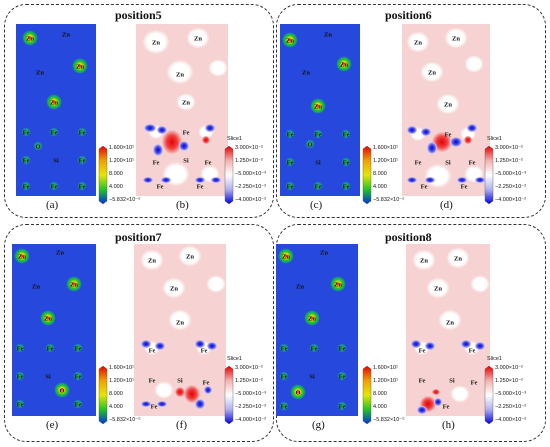 The height and width of the screenshot is (447, 550). I want to click on colorbar-tick-label: −5.000×10⁻³, so click(251, 174).